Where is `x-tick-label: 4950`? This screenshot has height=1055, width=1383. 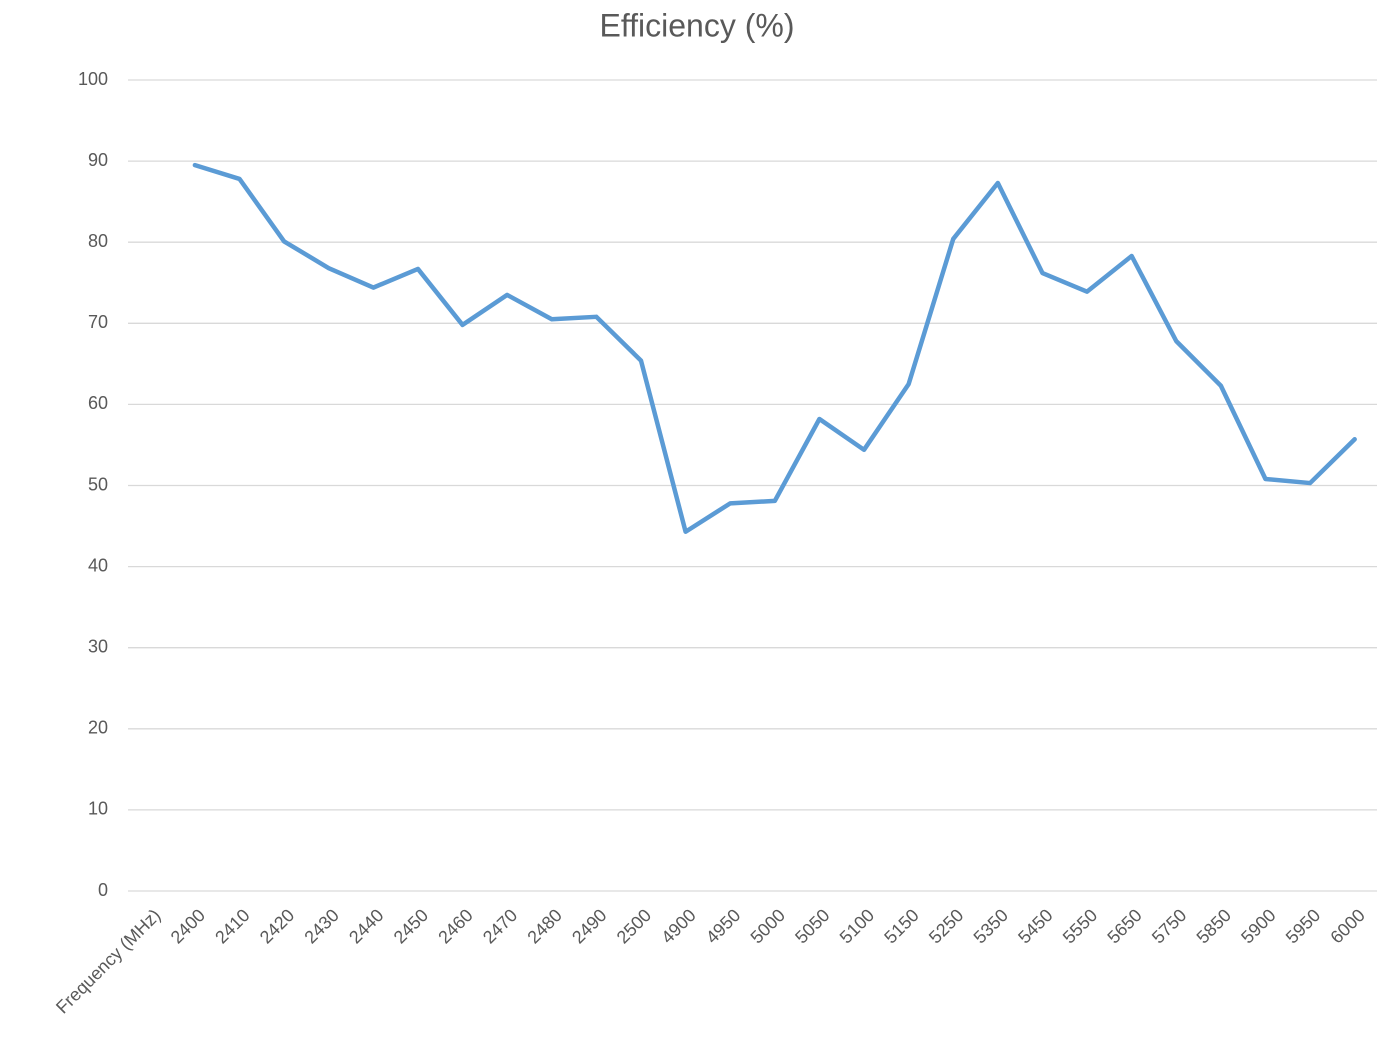
x-tick-label: 4950 is located at coordinates (723, 926).